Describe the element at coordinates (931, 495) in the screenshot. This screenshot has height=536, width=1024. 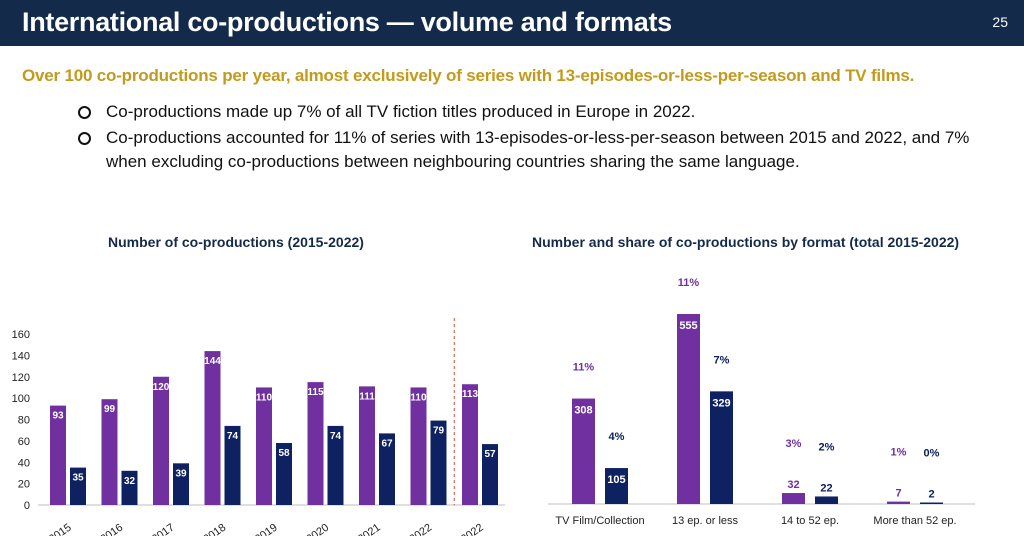
I see `data-label: 2` at that location.